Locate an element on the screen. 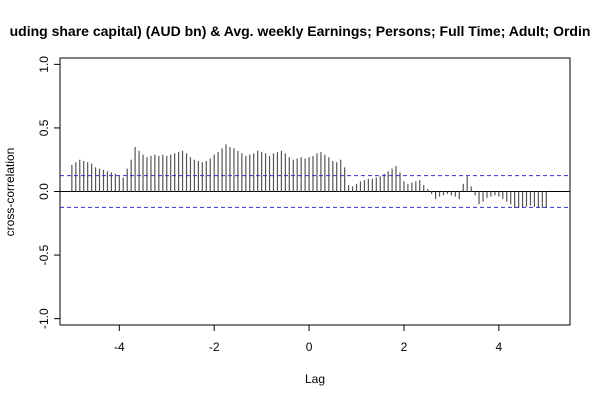  bars-group is located at coordinates (309, 176).